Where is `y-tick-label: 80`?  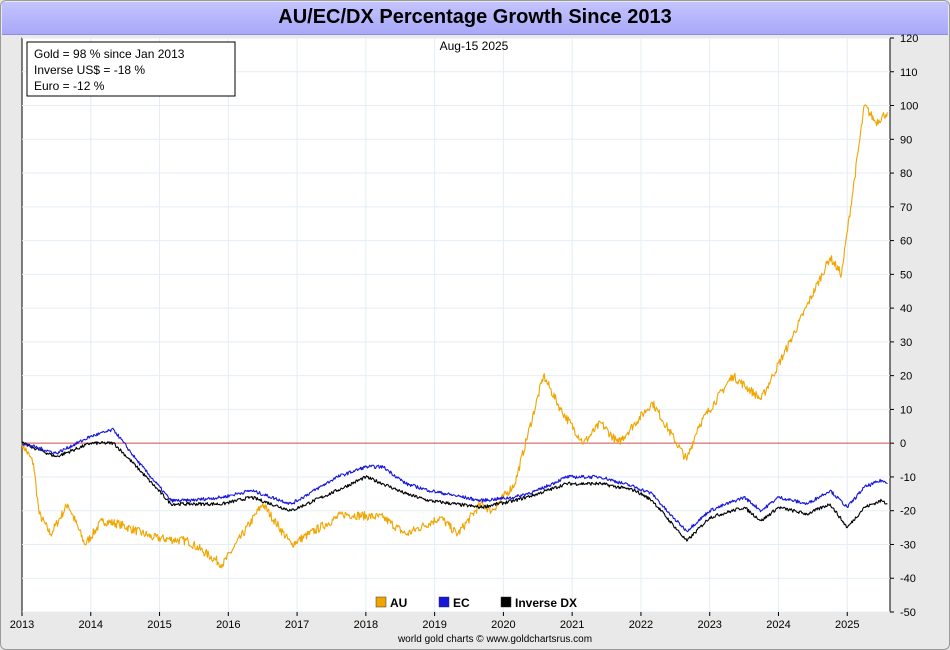 y-tick-label: 80 is located at coordinates (906, 174).